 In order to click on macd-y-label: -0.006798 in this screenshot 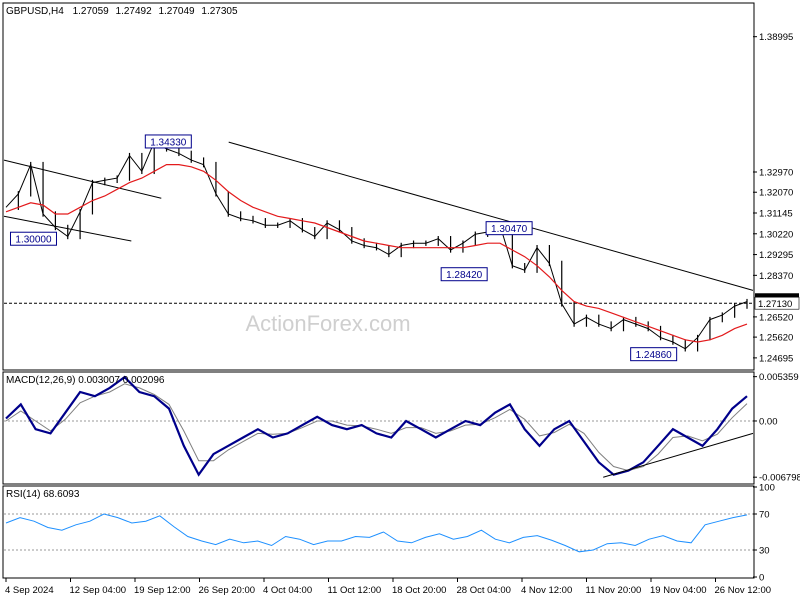, I will do `click(779, 478)`.